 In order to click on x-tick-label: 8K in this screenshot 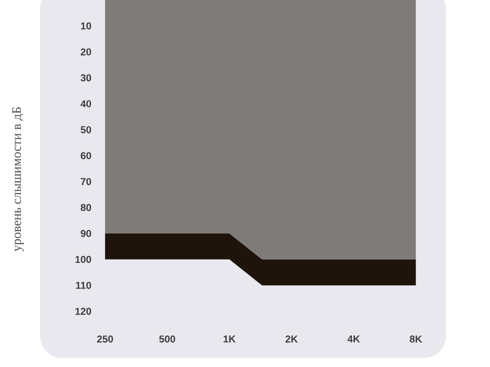, I will do `click(416, 339)`.